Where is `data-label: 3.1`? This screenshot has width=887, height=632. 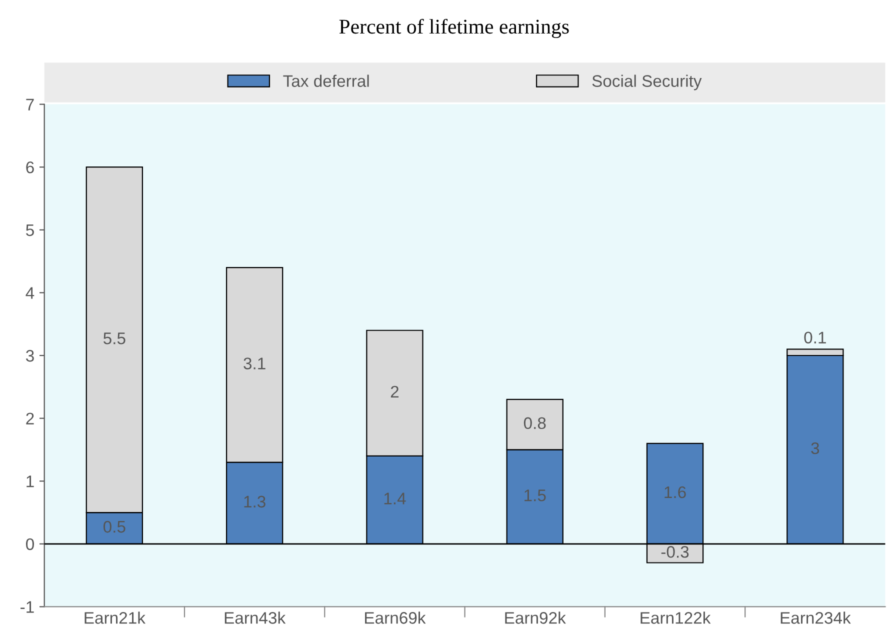 data-label: 3.1 is located at coordinates (255, 364).